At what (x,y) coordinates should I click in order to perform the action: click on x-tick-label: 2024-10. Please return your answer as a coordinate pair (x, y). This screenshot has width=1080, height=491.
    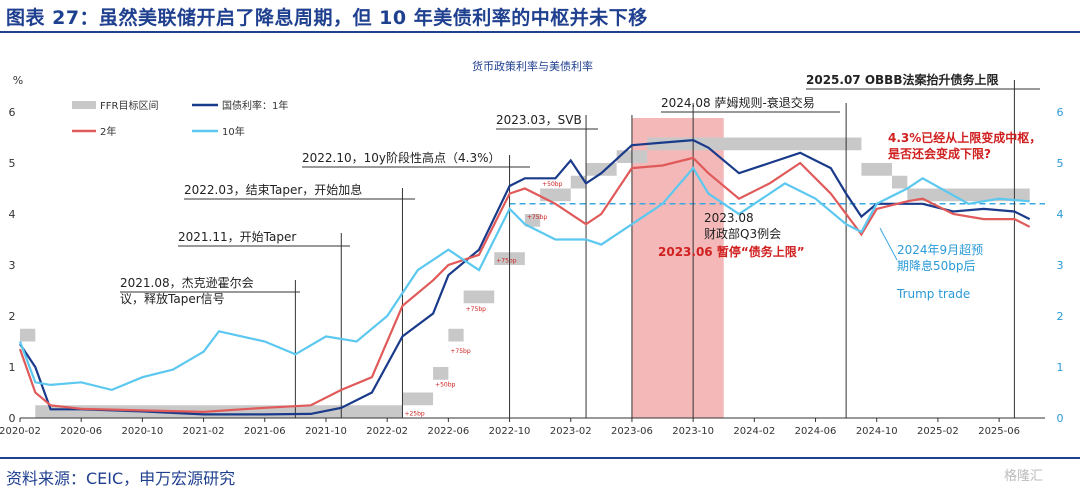
    Looking at the image, I should click on (877, 431).